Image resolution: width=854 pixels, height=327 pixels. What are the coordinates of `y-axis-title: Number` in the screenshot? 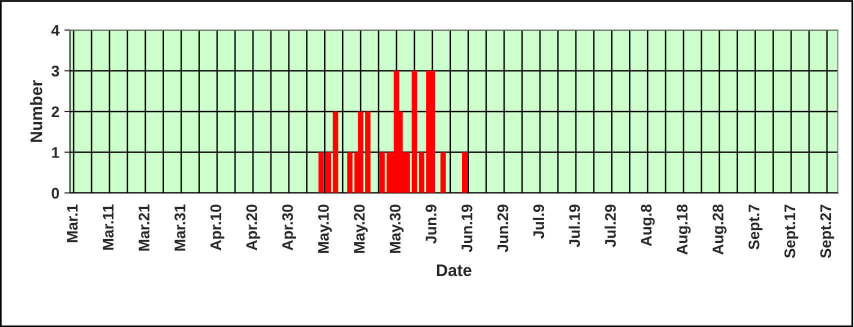 It's located at (36, 111).